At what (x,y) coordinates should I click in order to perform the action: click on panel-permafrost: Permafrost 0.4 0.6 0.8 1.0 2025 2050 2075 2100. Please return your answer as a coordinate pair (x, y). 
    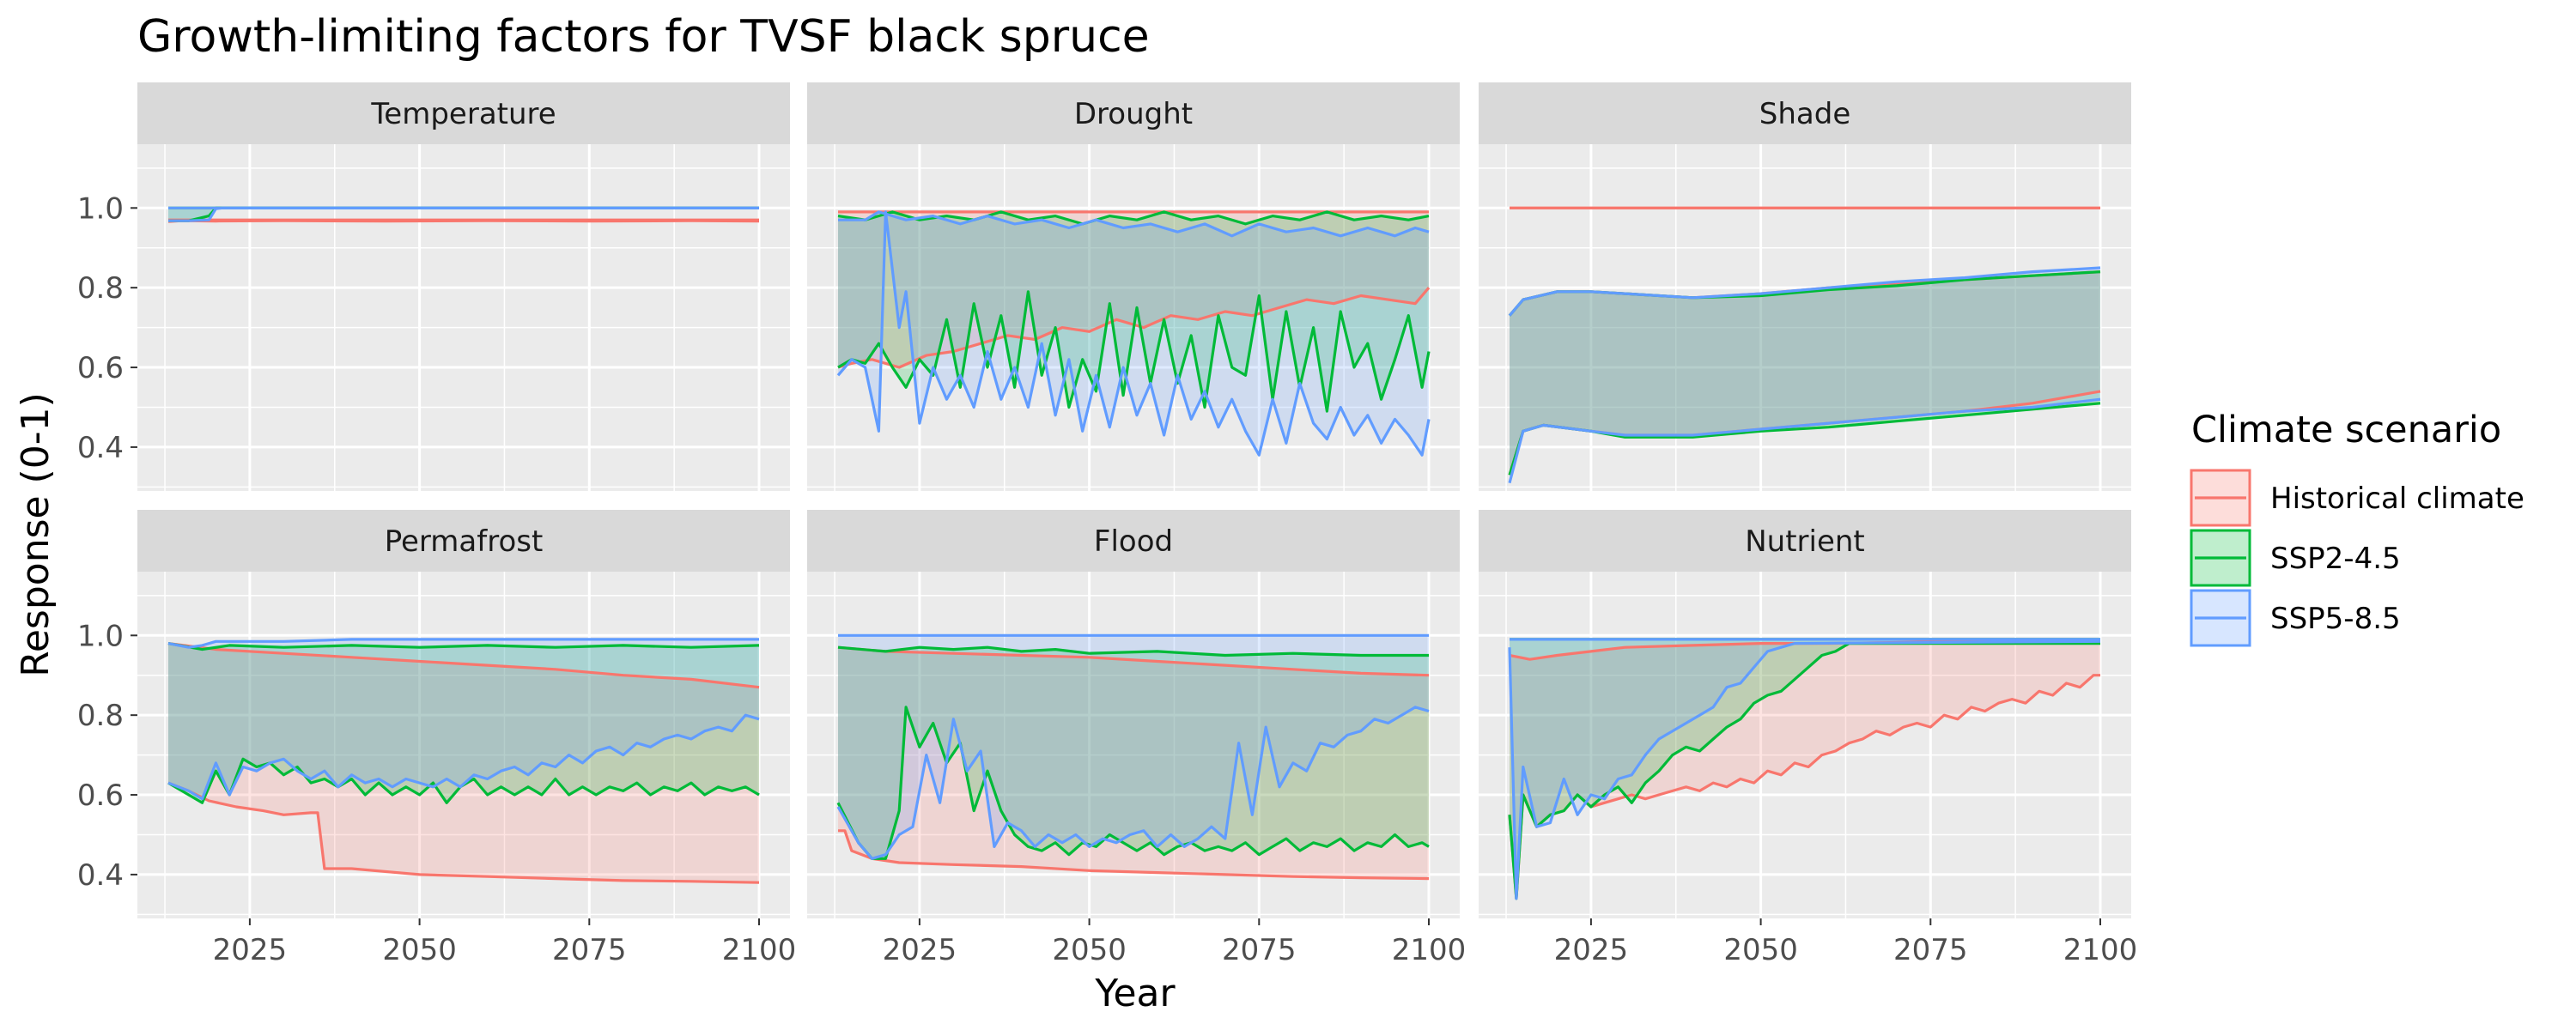
    Looking at the image, I should click on (436, 738).